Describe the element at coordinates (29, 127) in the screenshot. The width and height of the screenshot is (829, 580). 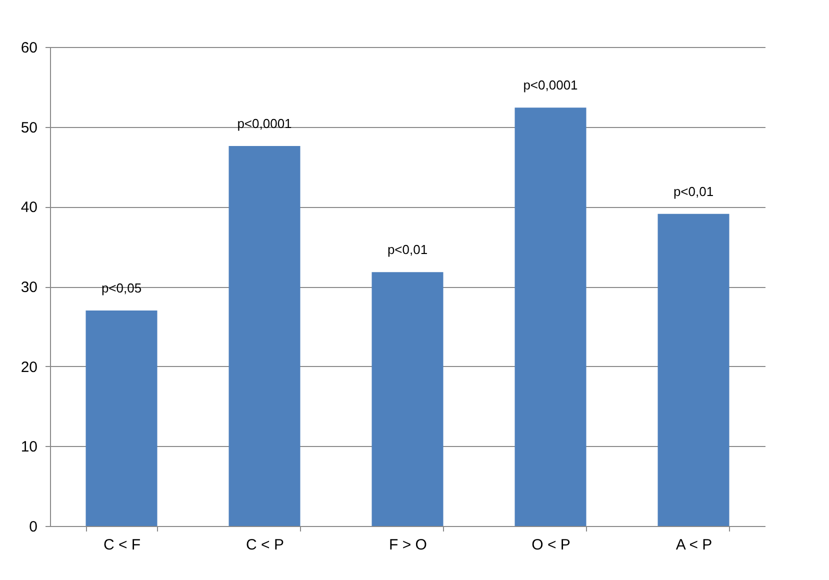
I see `y-tick-label: 50` at that location.